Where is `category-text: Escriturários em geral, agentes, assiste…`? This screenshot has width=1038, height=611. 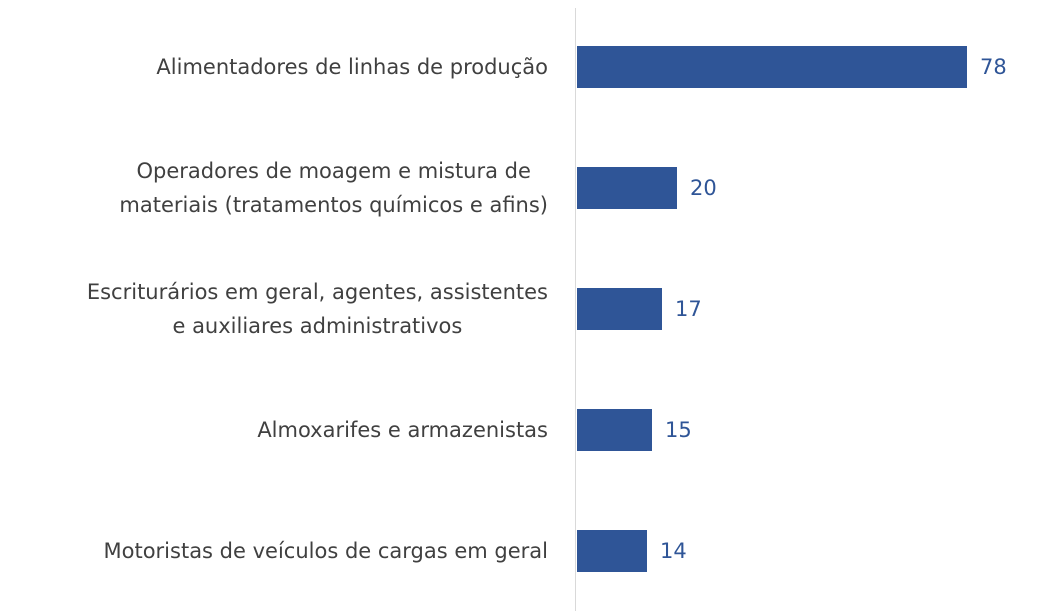 category-text: Escriturários em geral, agentes, assiste… is located at coordinates (317, 308).